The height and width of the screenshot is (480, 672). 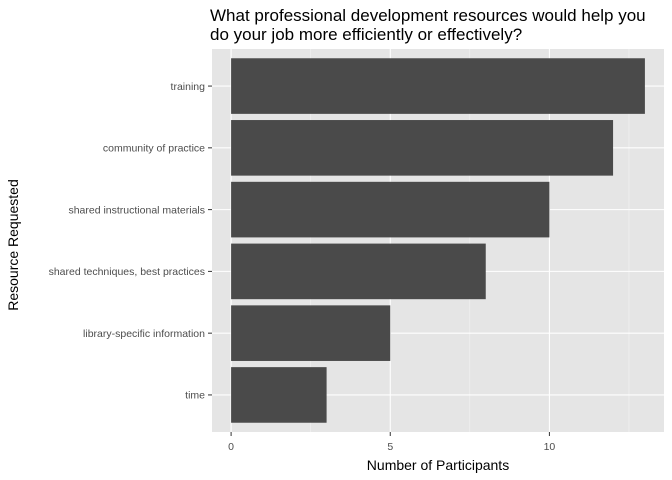 What do you see at coordinates (136, 210) in the screenshot?
I see `y-tick-label: shared instructional materials` at bounding box center [136, 210].